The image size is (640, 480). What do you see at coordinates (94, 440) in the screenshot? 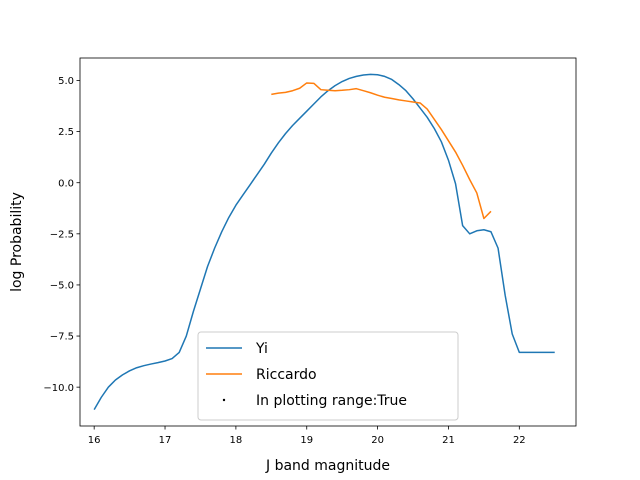
I see `x-tick-label: 16` at bounding box center [94, 440].